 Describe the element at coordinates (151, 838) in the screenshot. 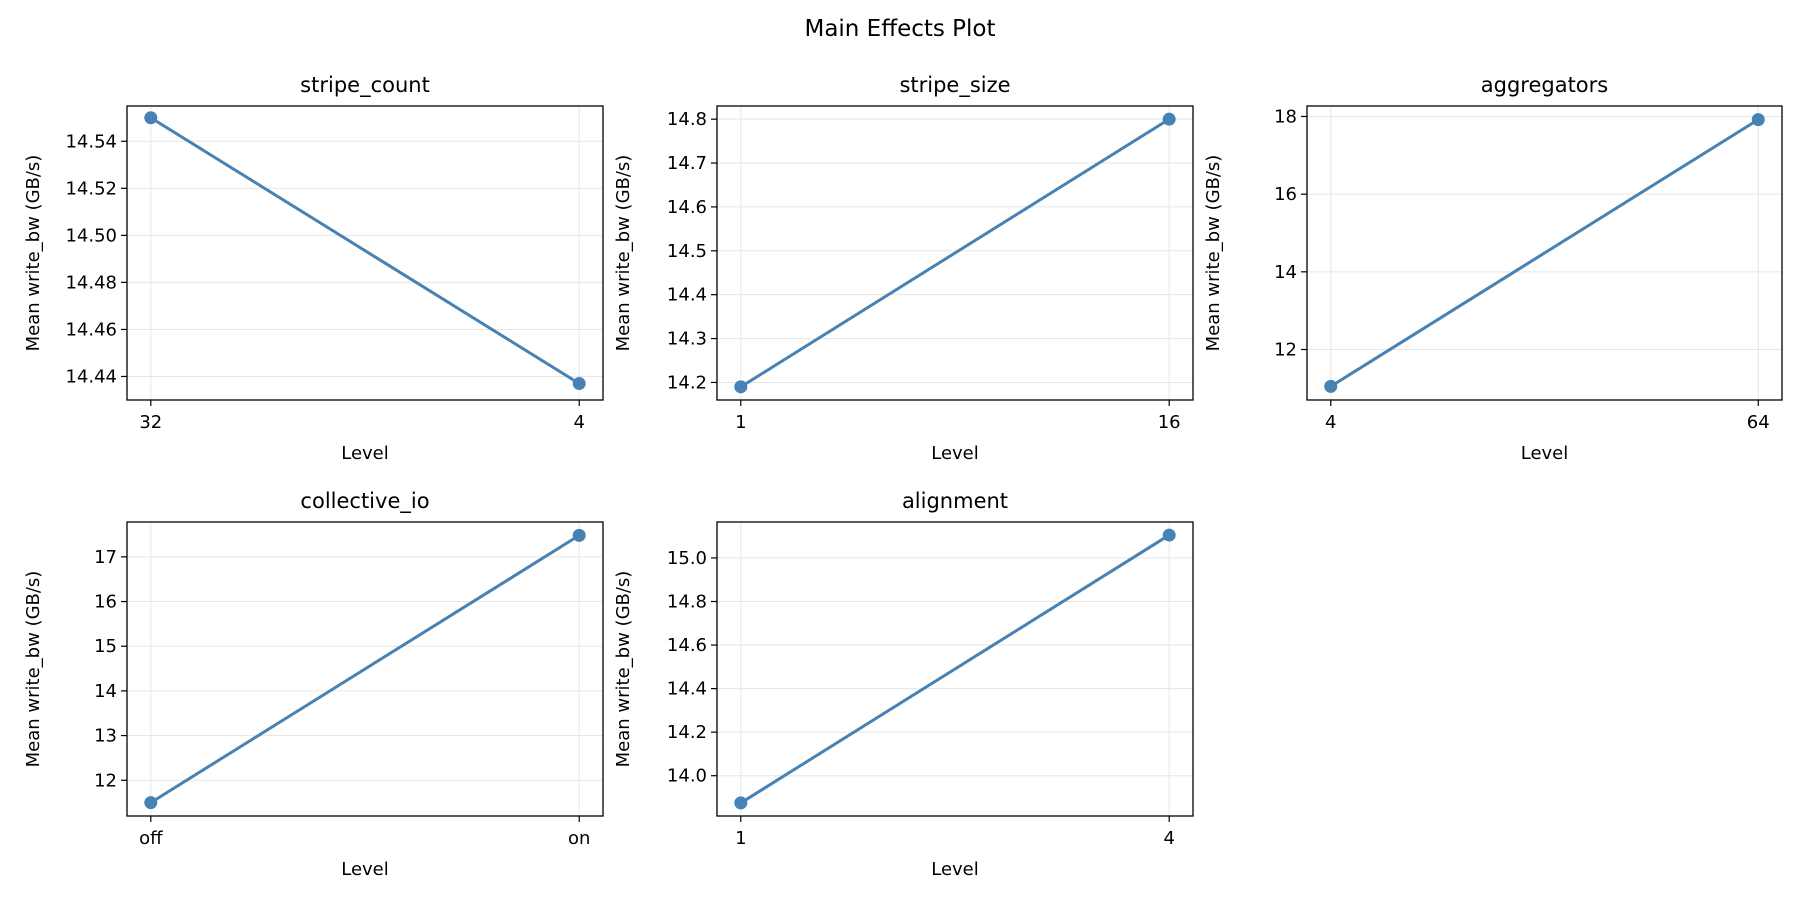

I see `x-tick-label: off` at that location.